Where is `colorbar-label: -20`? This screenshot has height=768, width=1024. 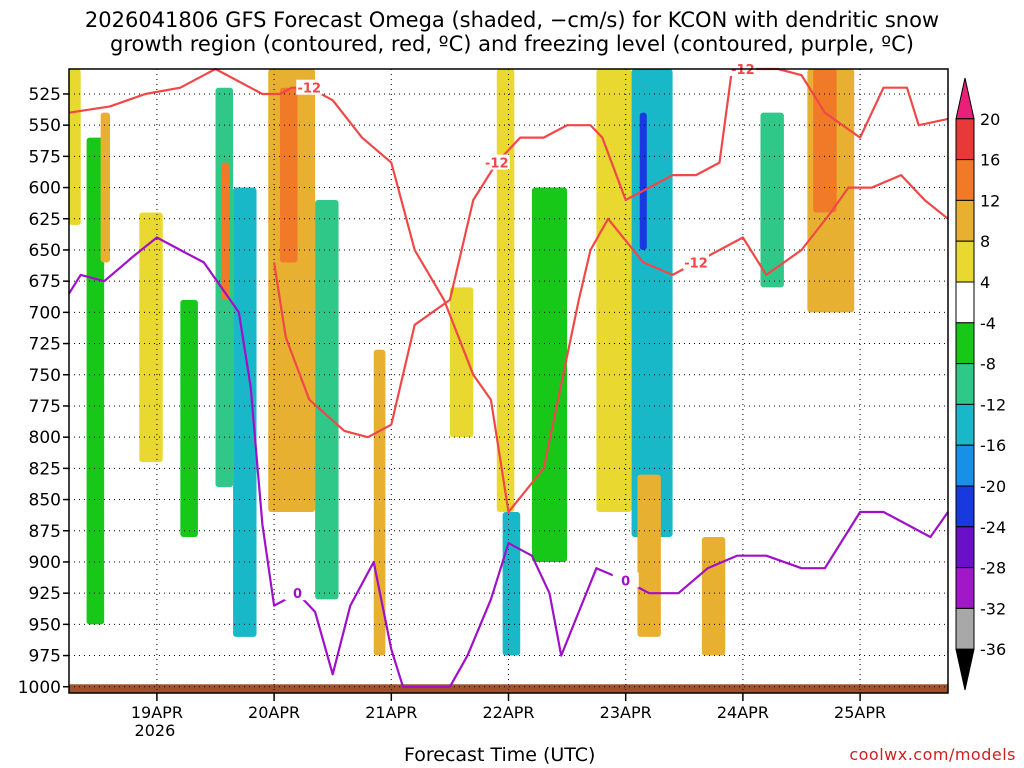 colorbar-label: -20 is located at coordinates (993, 486).